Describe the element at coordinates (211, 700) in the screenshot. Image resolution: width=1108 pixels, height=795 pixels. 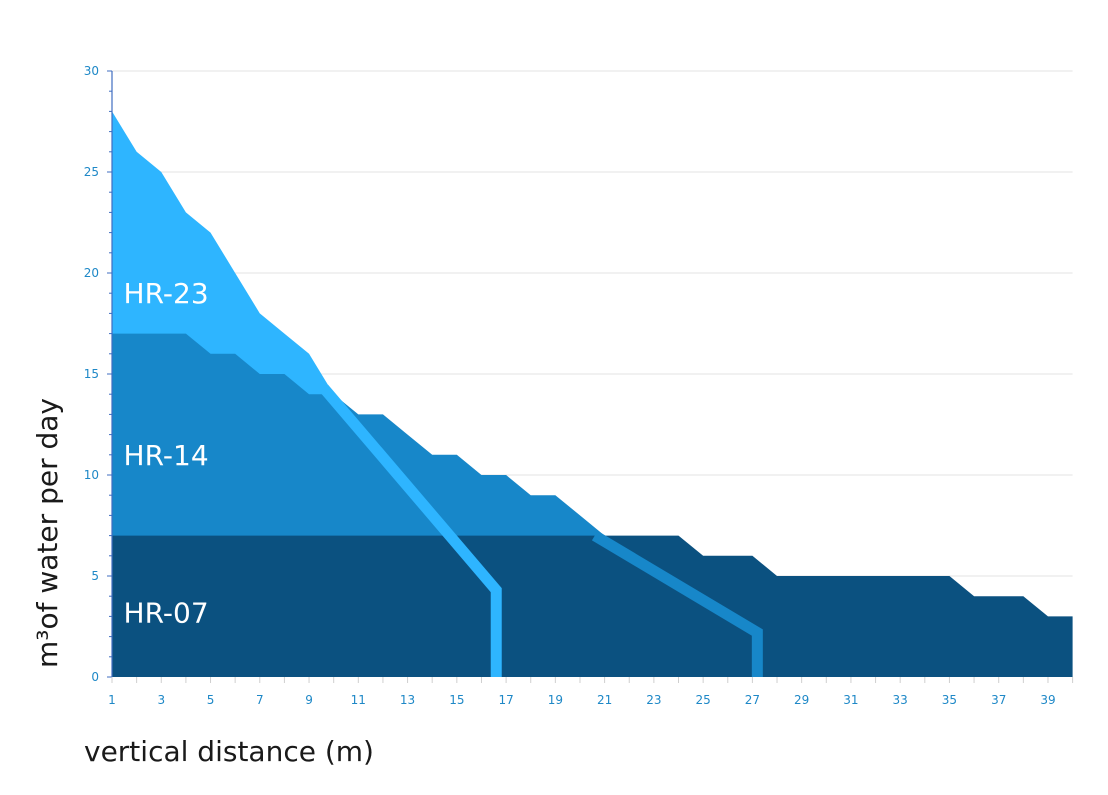
I see `x-tick-label: 5` at that location.